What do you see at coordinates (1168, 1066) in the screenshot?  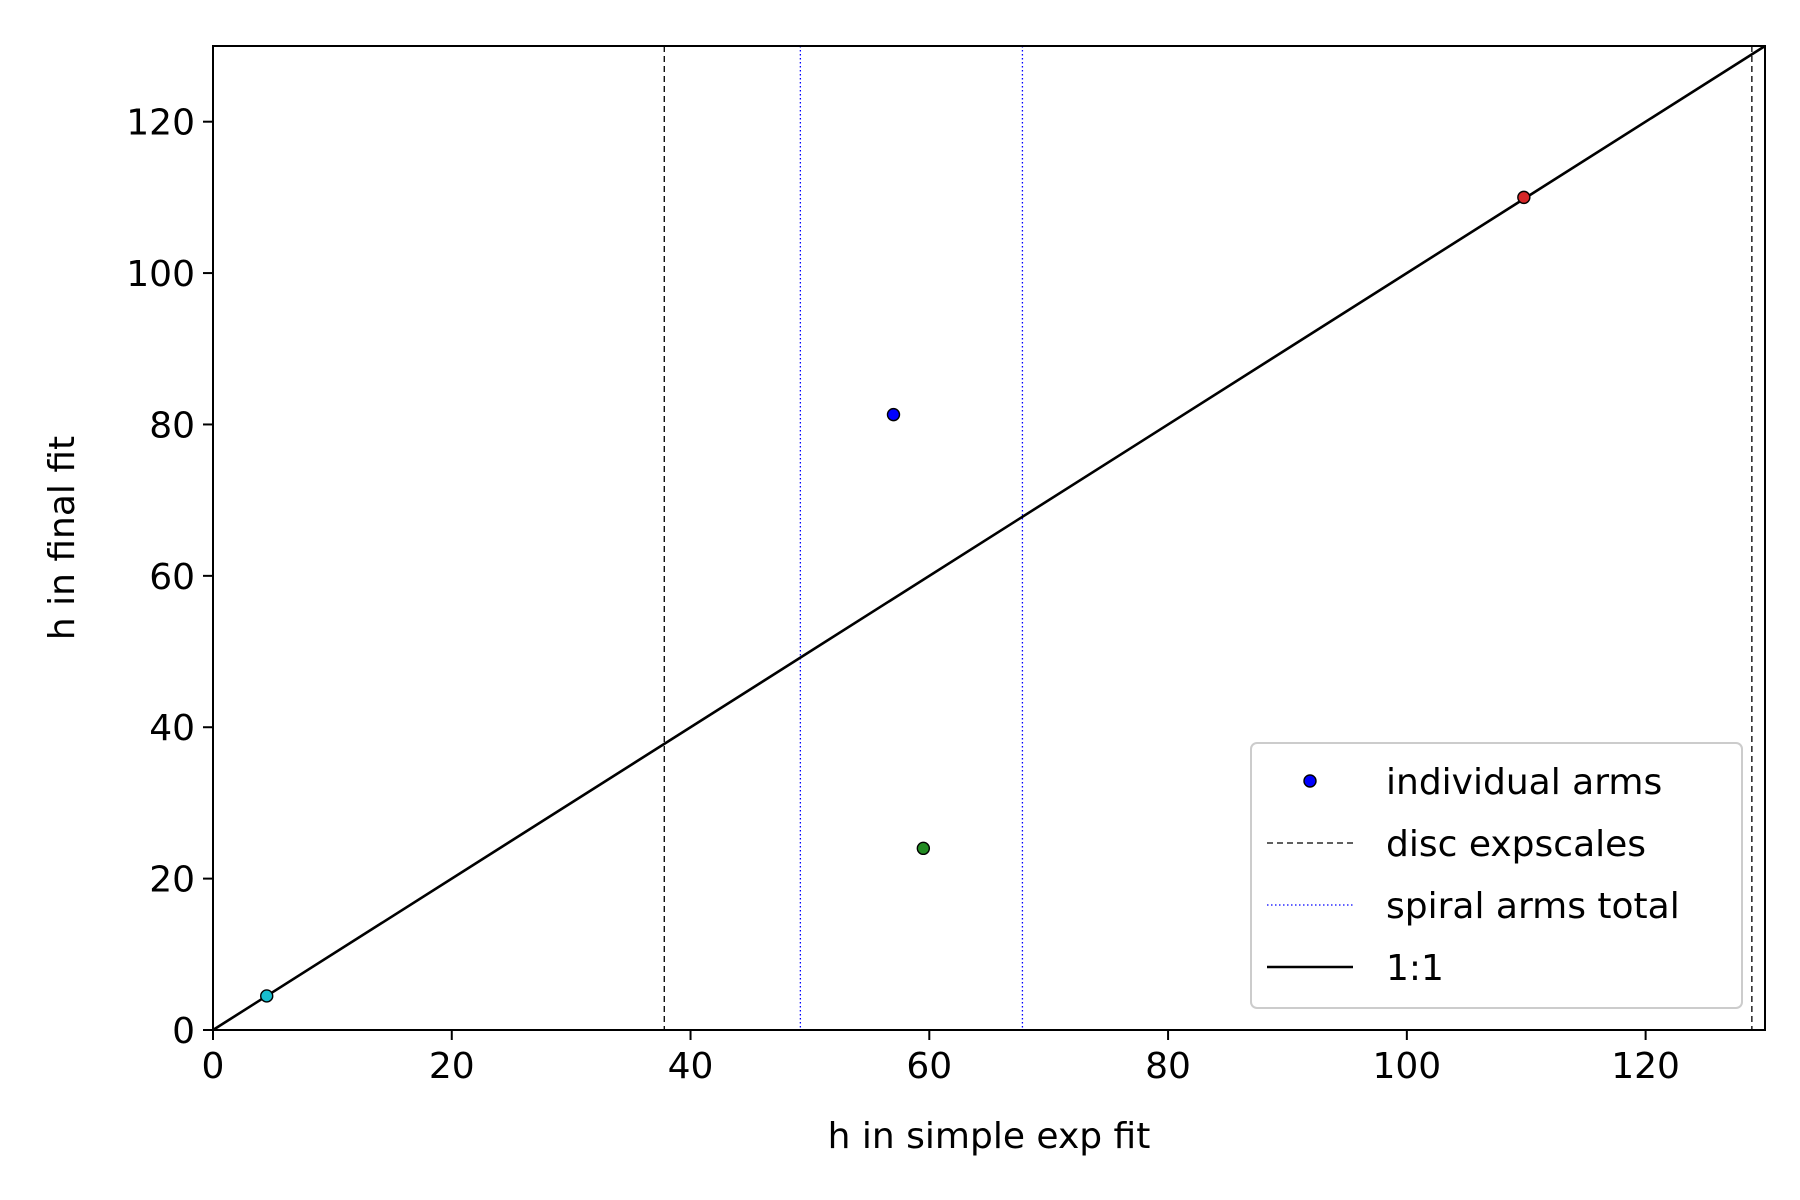 I see `x-tick-label: 80` at bounding box center [1168, 1066].